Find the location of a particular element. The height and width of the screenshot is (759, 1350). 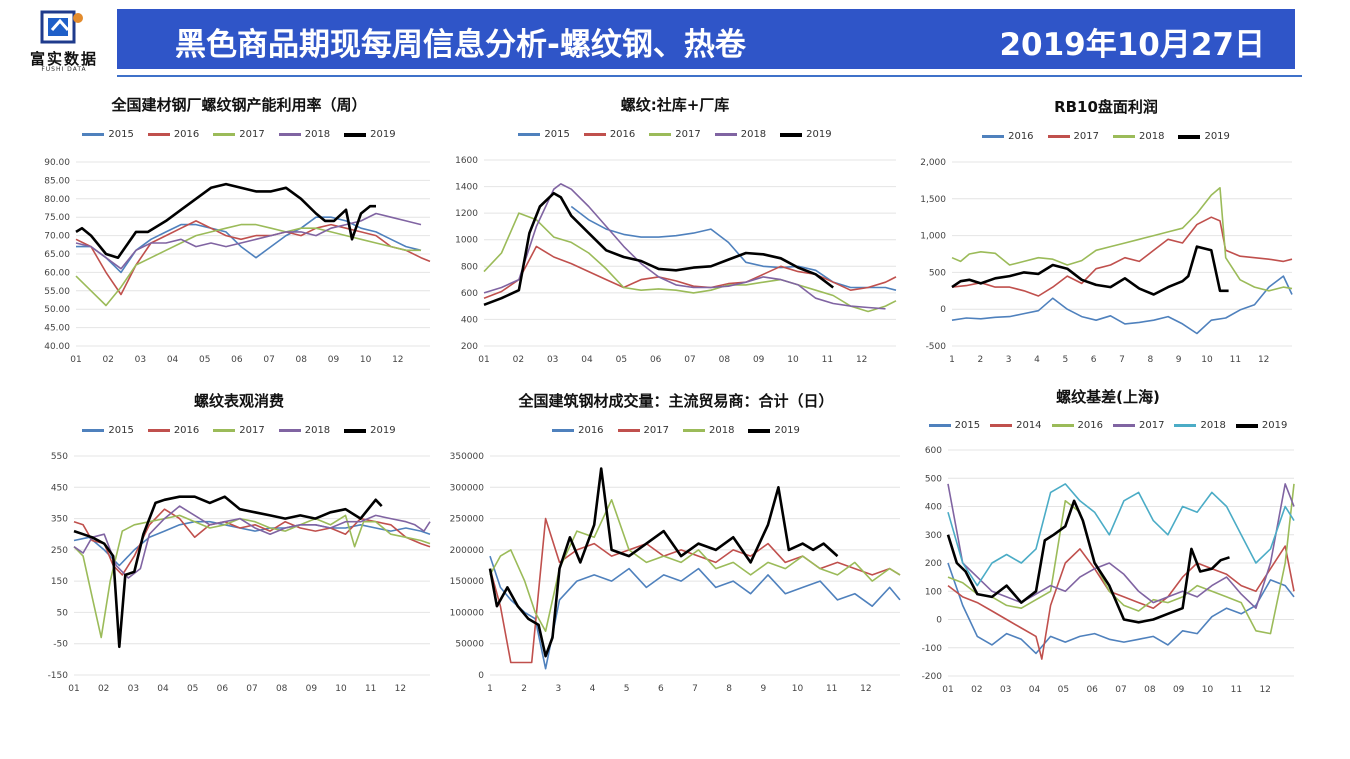

y-tick-label: 250 is located at coordinates (59, 551).